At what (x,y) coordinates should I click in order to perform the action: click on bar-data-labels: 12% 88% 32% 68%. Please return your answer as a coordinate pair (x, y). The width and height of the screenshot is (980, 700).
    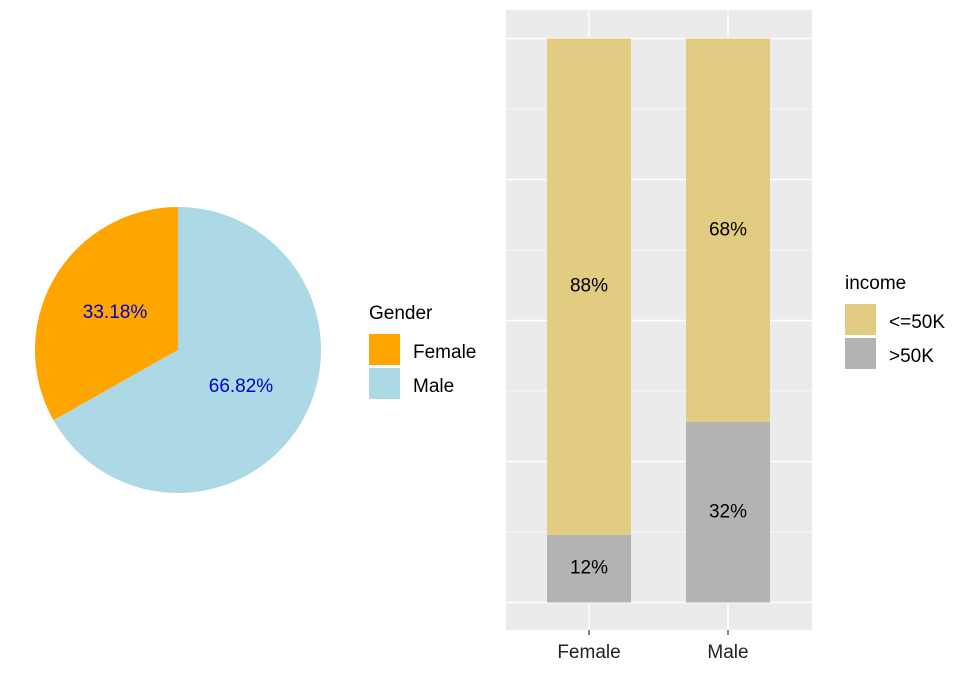
    Looking at the image, I should click on (658, 398).